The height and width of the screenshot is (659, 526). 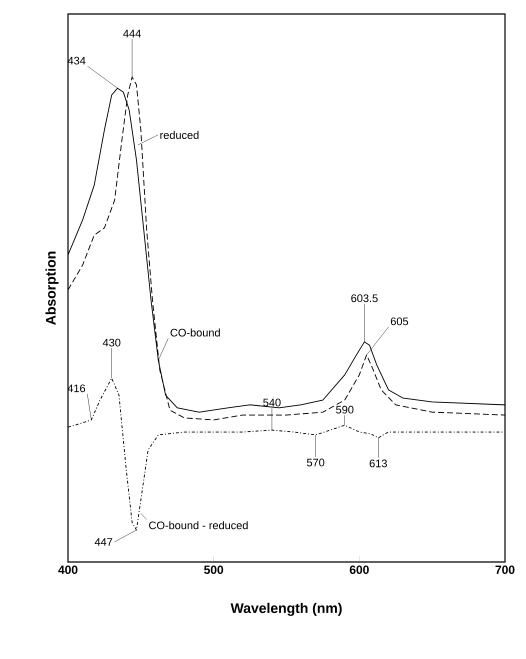 I want to click on annotation: 603.5, so click(x=364, y=298).